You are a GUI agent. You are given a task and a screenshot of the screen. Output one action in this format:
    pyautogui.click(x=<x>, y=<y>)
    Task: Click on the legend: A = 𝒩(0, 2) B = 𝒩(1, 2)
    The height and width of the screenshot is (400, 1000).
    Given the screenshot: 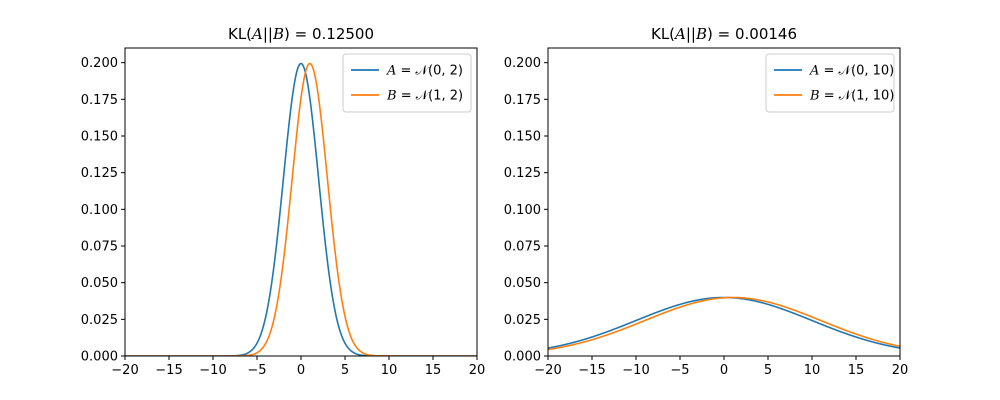 What is the action you would take?
    pyautogui.click(x=407, y=83)
    